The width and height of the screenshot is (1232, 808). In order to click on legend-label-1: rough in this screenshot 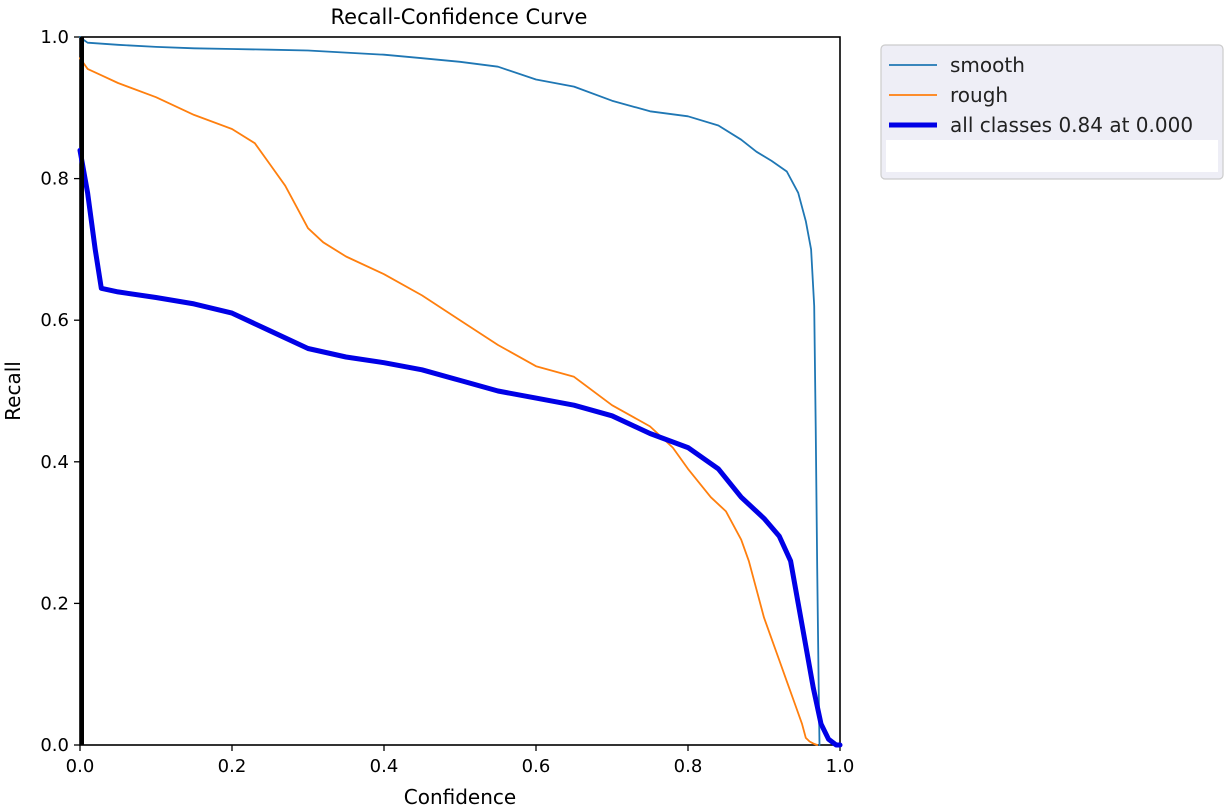, I will do `click(979, 95)`.